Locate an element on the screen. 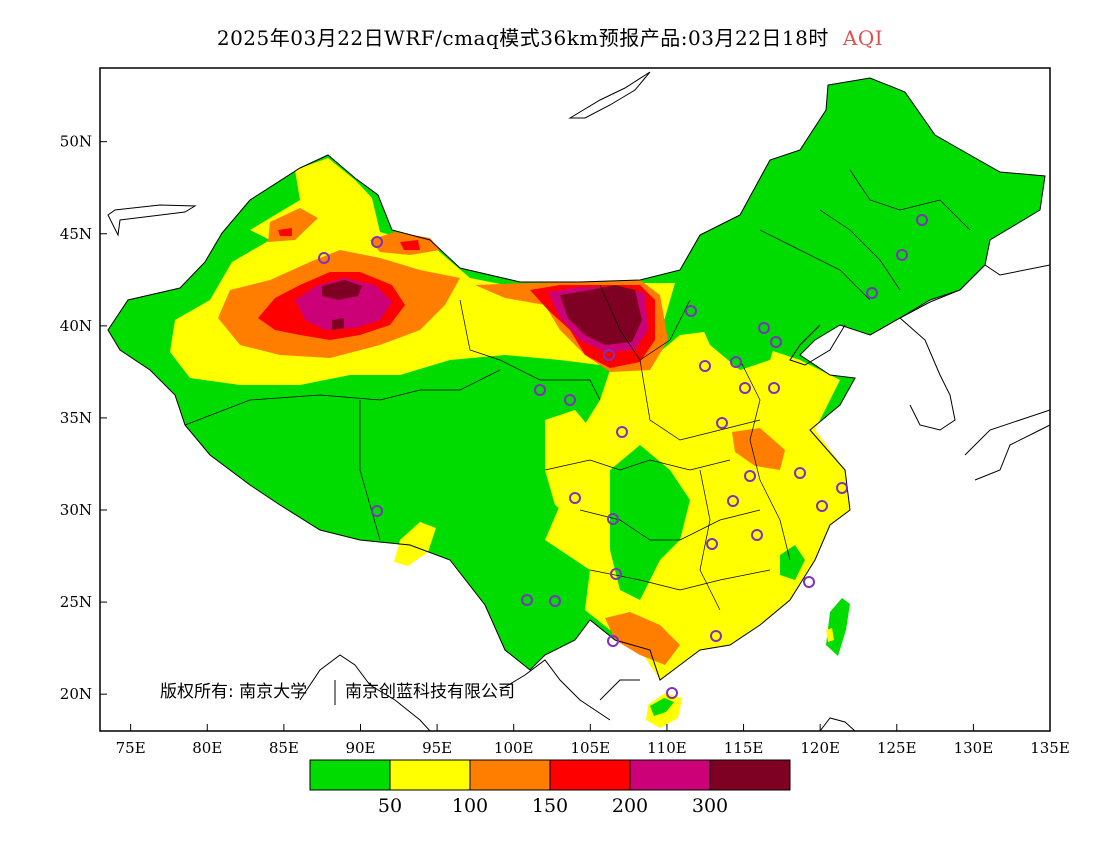 The width and height of the screenshot is (1100, 850). title-variable: AQI is located at coordinates (863, 38).